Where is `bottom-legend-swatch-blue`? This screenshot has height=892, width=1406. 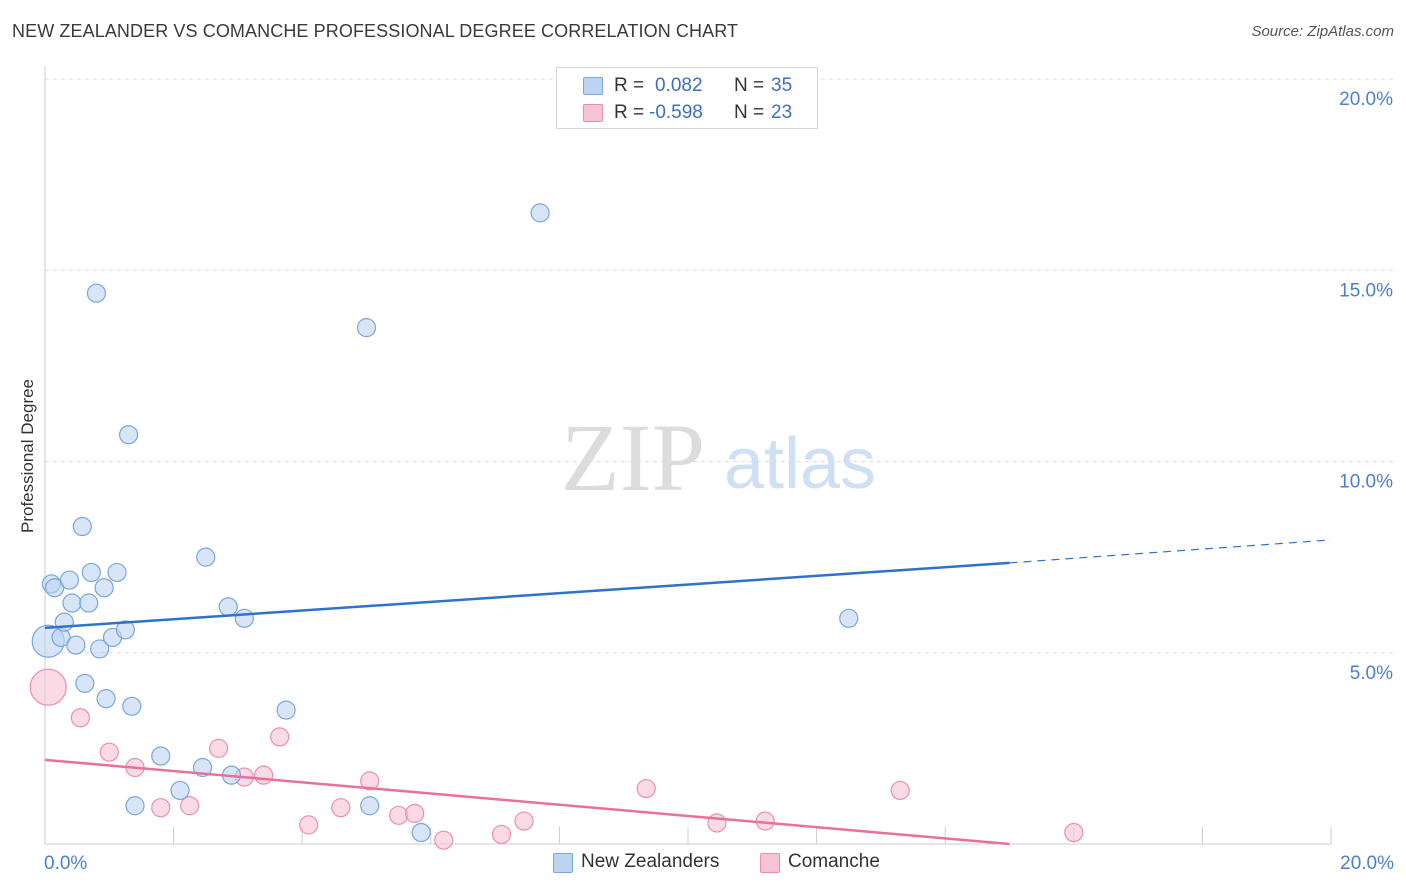
bottom-legend-swatch-blue is located at coordinates (563, 863).